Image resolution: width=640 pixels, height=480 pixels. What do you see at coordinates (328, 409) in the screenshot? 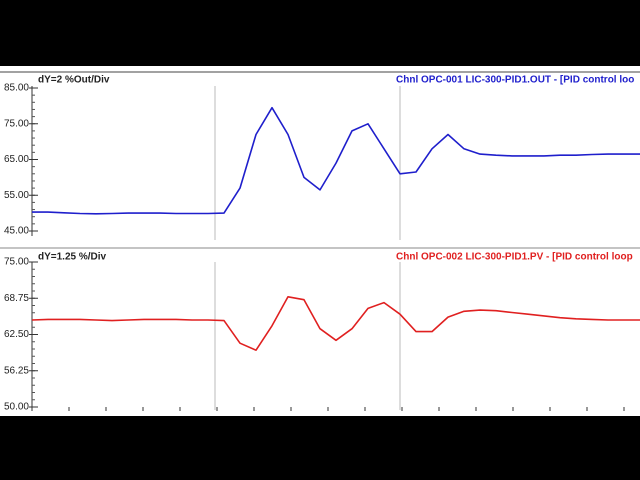
I see `time-axis` at bounding box center [328, 409].